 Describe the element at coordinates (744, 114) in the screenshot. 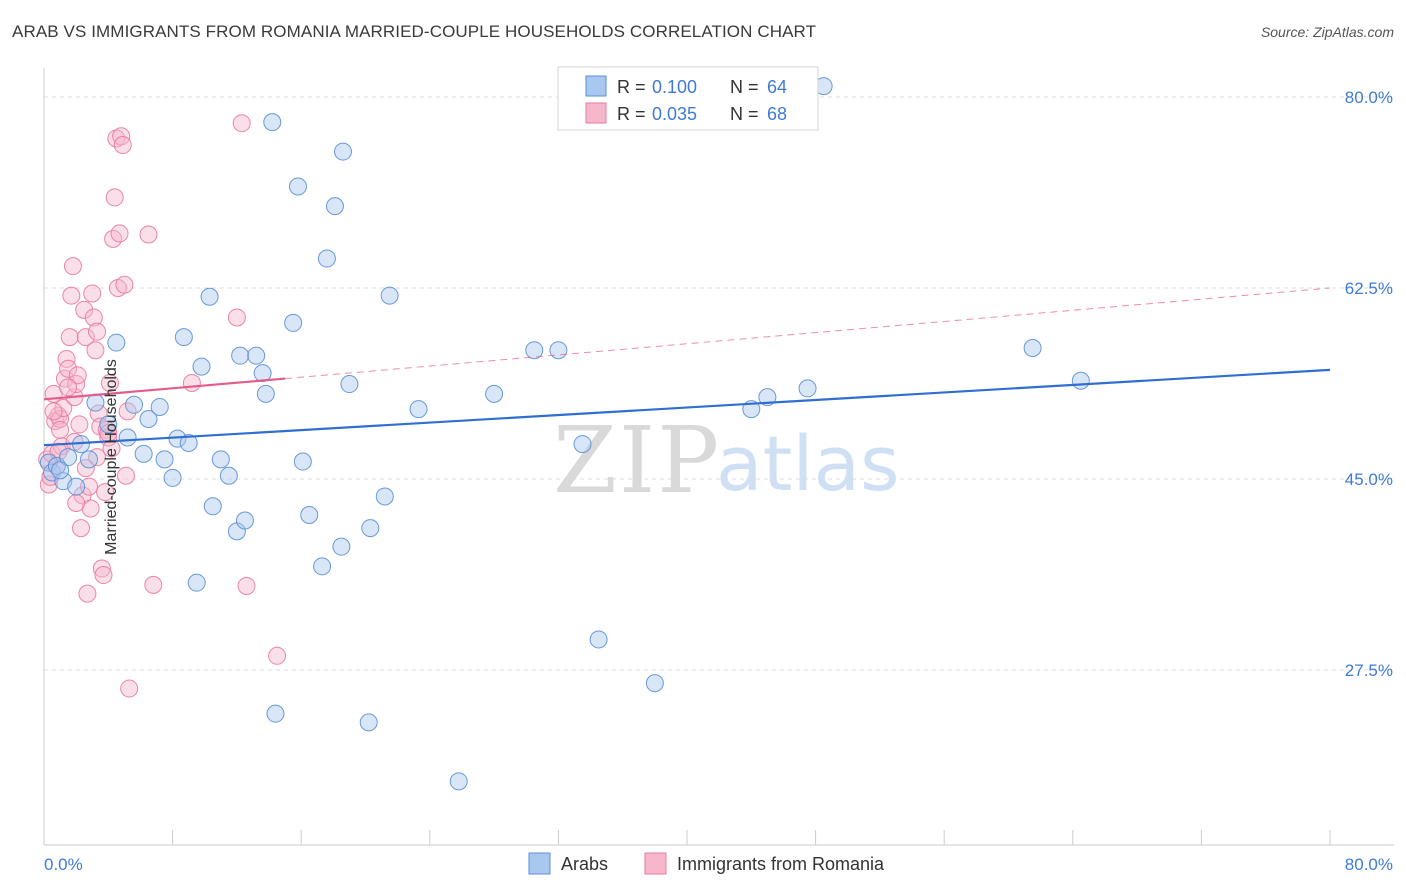

I see `legend-n-label-romania: N =` at that location.